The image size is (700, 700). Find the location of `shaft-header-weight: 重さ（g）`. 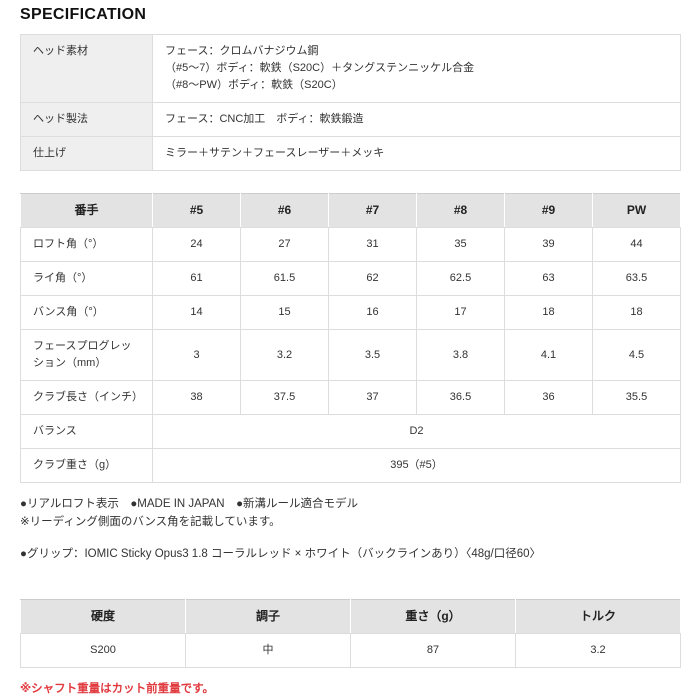

shaft-header-weight: 重さ（g） is located at coordinates (433, 616).